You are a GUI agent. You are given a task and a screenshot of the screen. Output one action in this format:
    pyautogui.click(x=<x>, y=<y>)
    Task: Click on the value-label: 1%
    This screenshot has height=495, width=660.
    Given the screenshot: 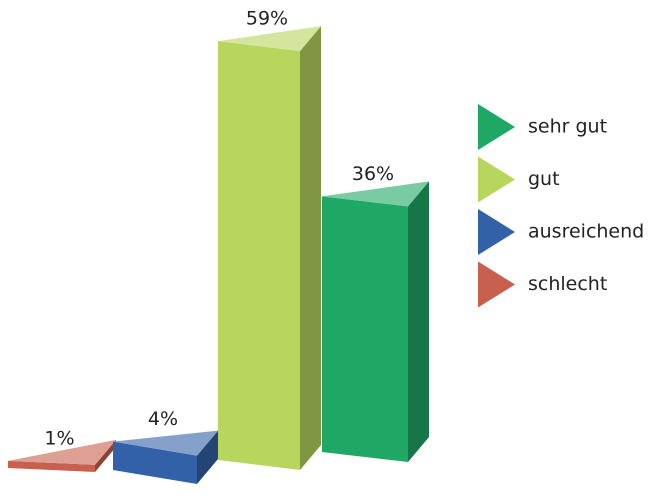 What is the action you would take?
    pyautogui.click(x=59, y=438)
    